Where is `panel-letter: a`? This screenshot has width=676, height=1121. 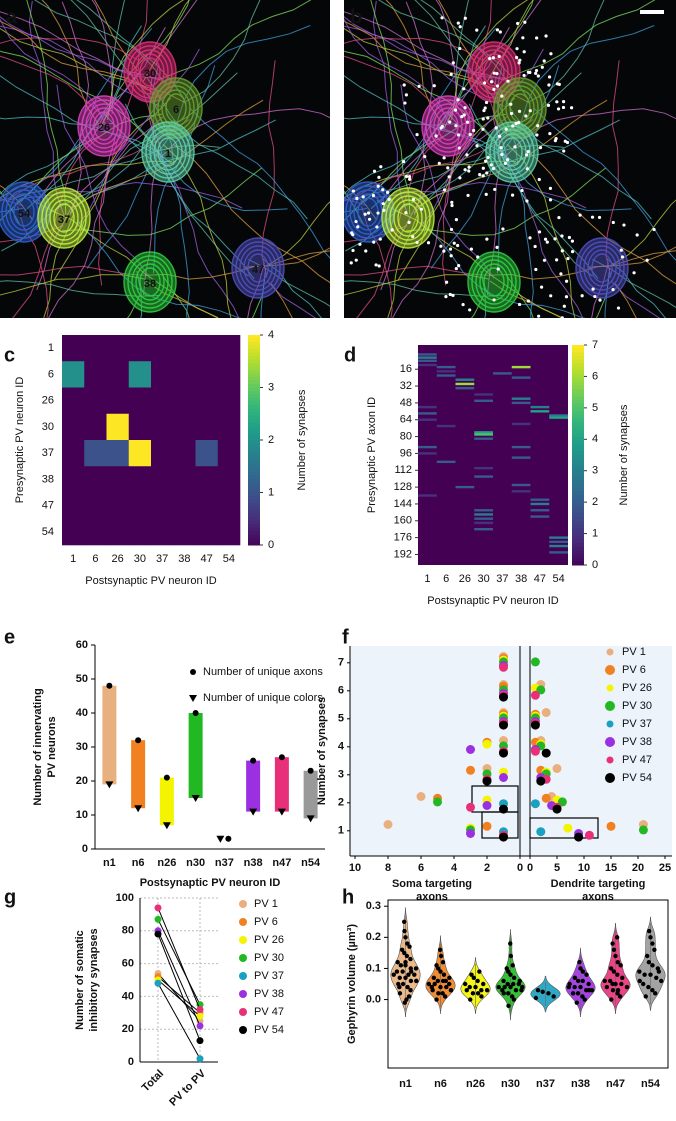
panel-letter: a is located at coordinates (12, 17).